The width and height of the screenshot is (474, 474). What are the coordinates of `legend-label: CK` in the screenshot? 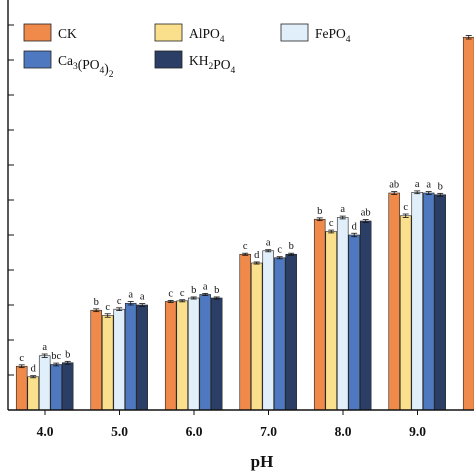 It's located at (67, 33).